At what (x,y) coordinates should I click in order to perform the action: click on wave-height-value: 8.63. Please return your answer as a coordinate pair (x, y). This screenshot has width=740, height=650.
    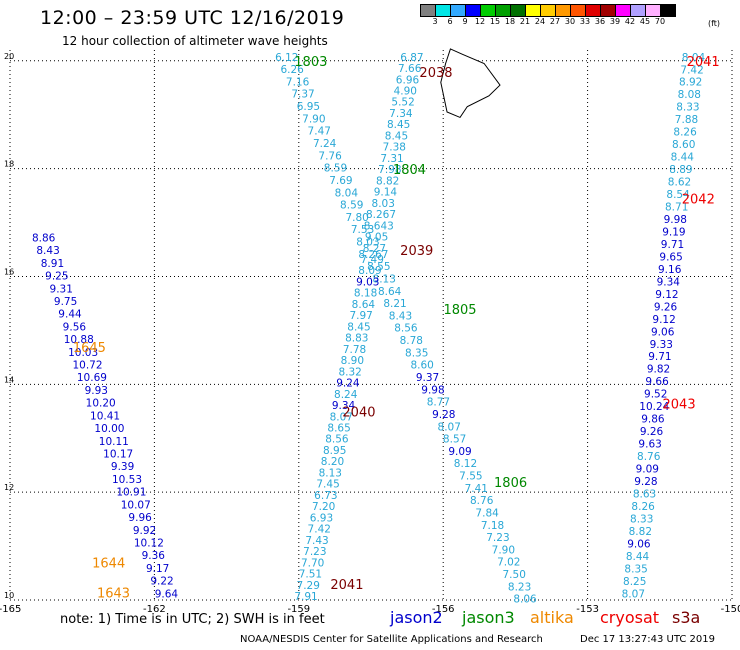
    Looking at the image, I should click on (644, 494).